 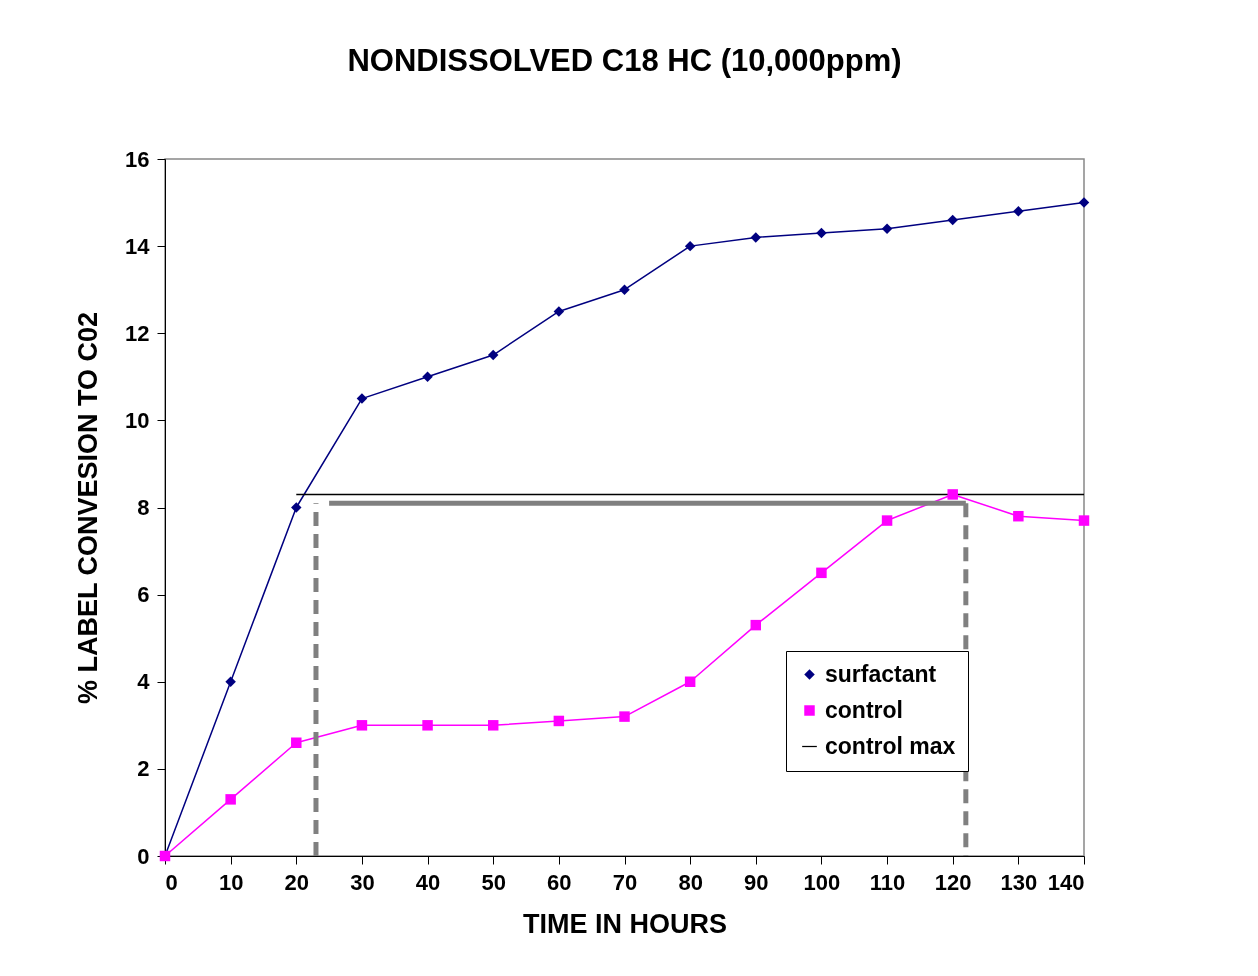 I want to click on y-tick-label: 2, so click(x=143, y=769).